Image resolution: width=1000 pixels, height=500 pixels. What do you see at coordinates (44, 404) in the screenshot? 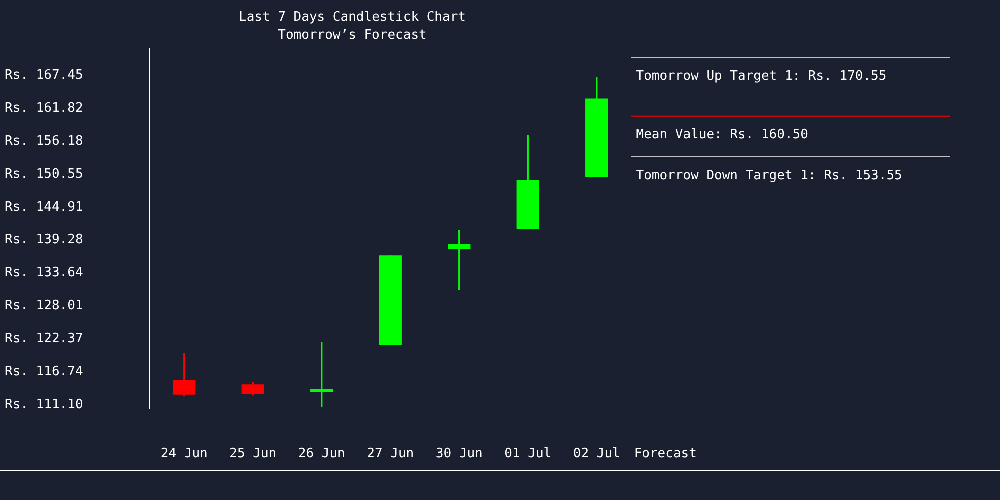
I see `y-tick-label: Rs. 111.10` at bounding box center [44, 404].